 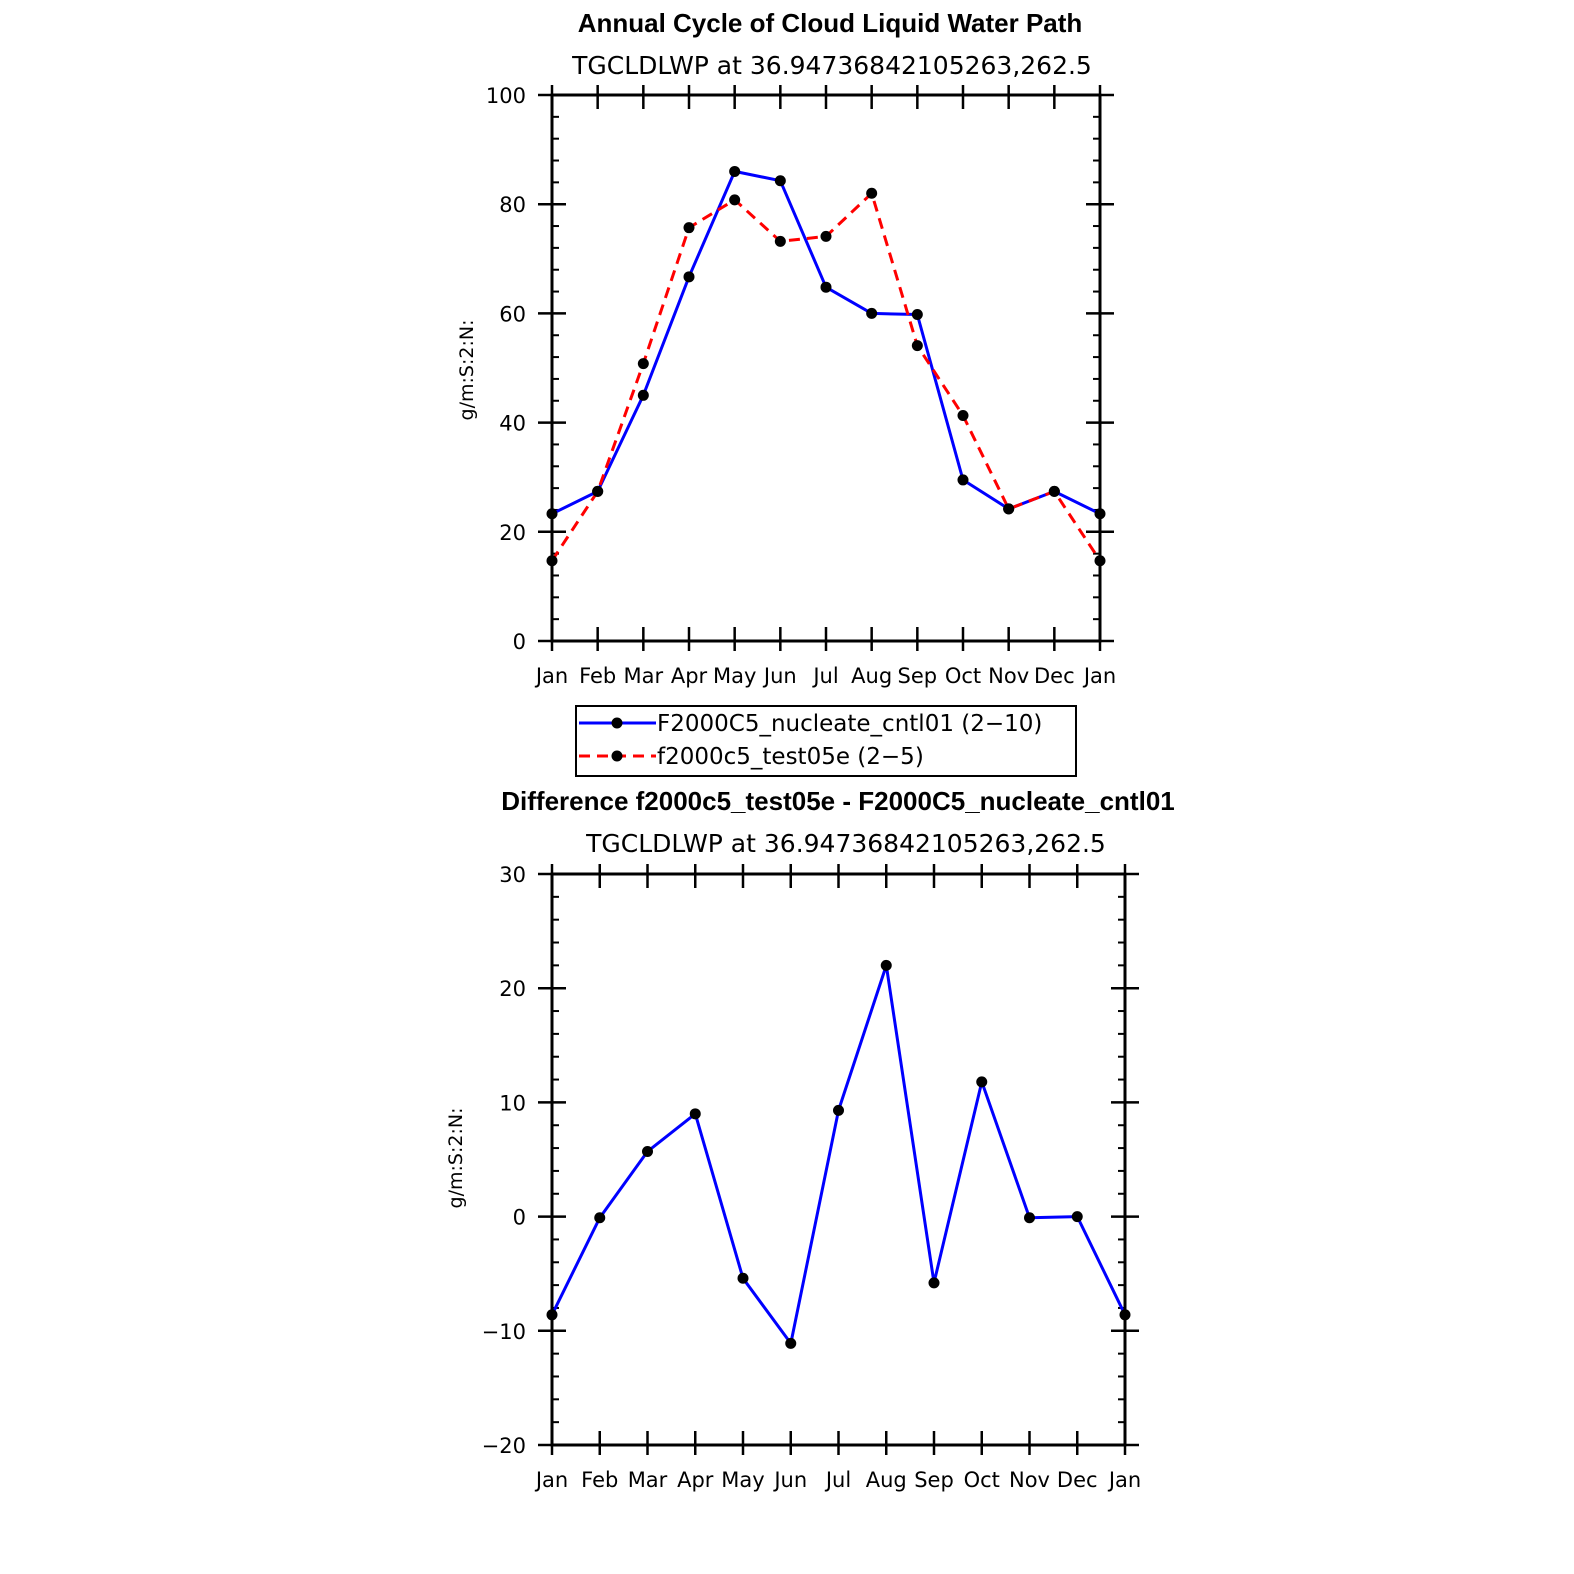 I want to click on legend-box, so click(x=826, y=741).